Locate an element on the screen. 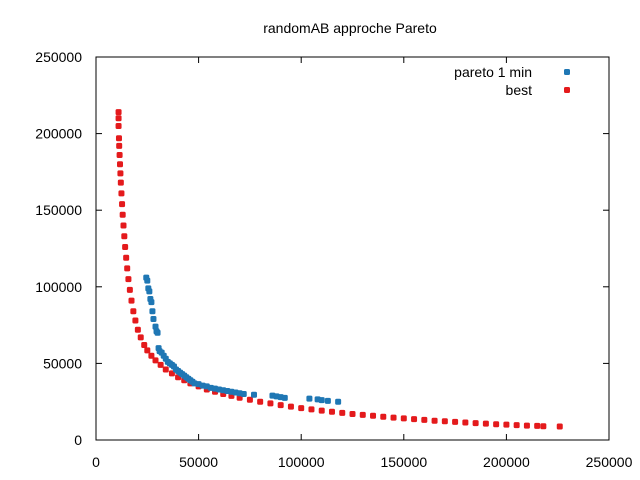 The height and width of the screenshot is (480, 640). x-tick-label: 100000 is located at coordinates (301, 462).